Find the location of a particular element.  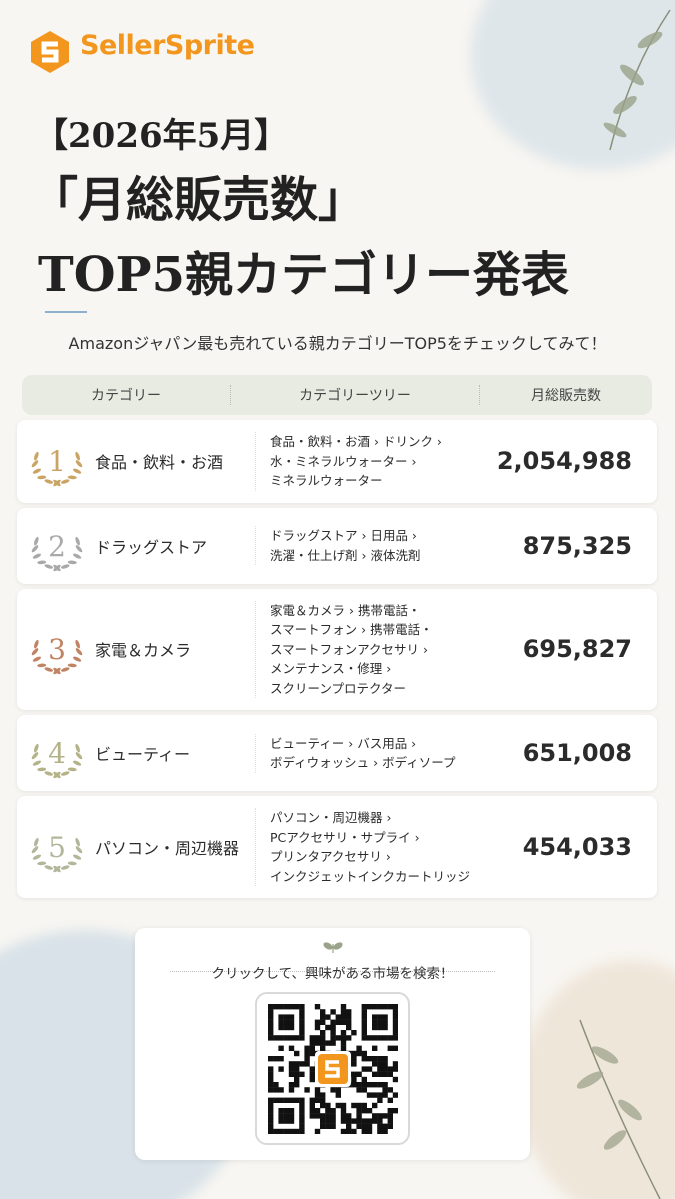

rank-badge: 1 is located at coordinates (57, 466).